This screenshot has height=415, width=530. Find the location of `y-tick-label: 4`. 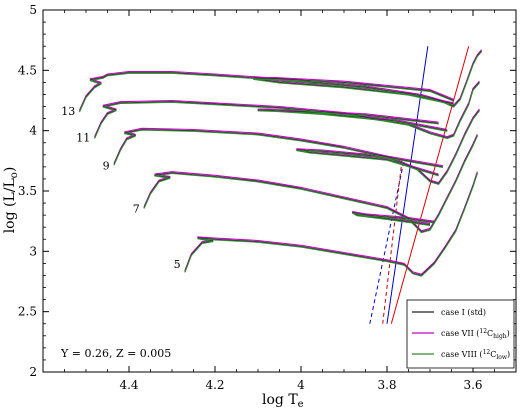

y-tick-label: 4 is located at coordinates (33, 131).